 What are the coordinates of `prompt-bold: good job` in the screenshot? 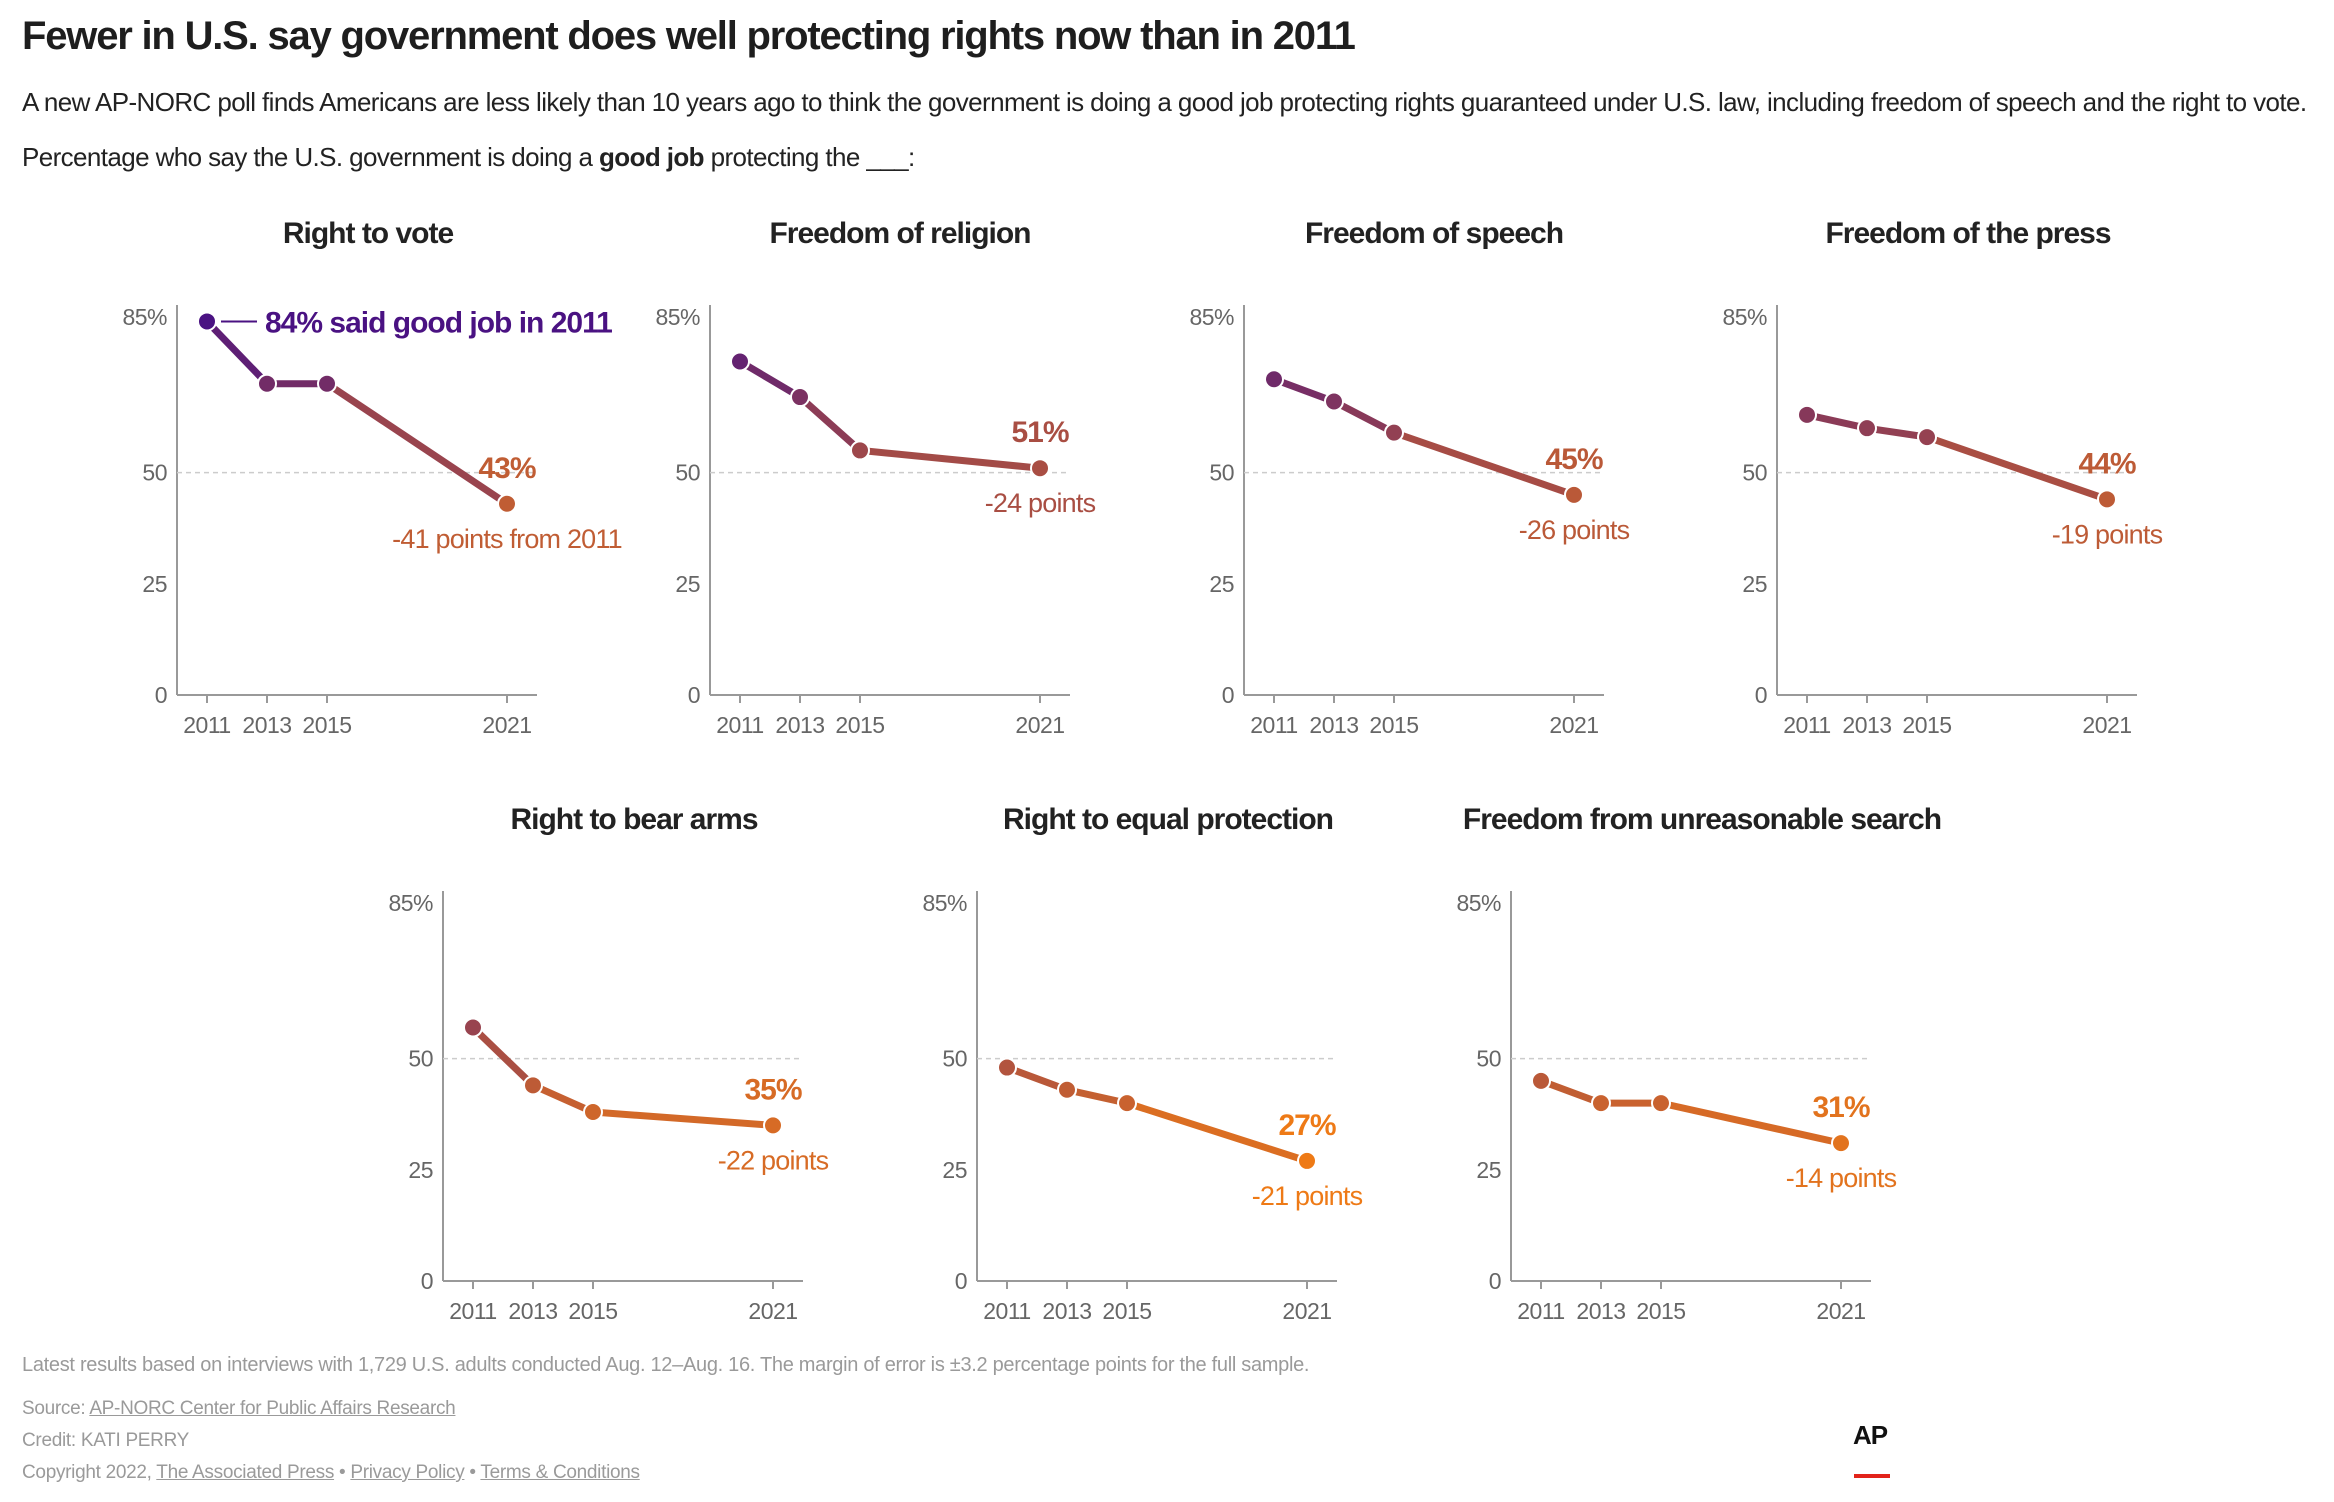 It's located at (652, 157).